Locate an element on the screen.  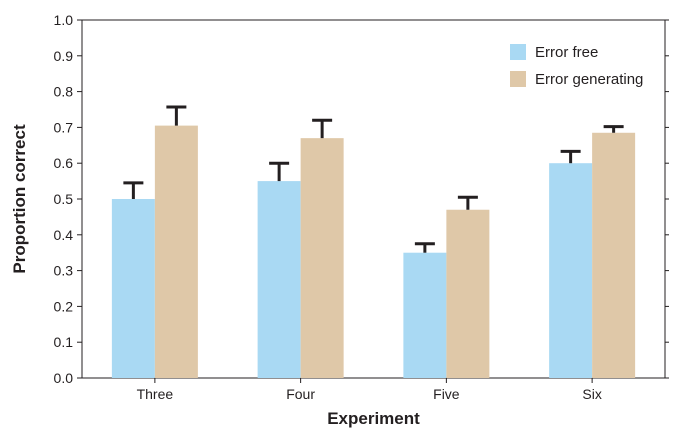
y-tick-label: 0.2 is located at coordinates (64, 306).